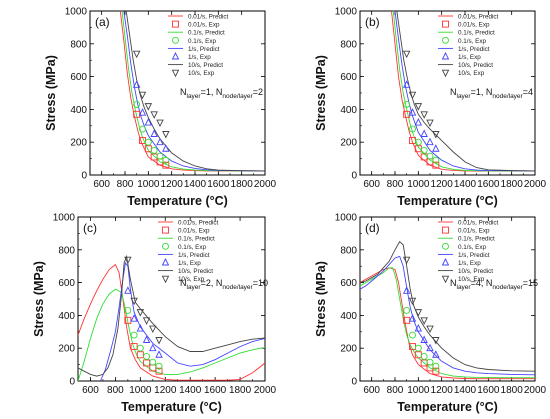  I want to click on x-tick-label: 1200, so click(442, 184).